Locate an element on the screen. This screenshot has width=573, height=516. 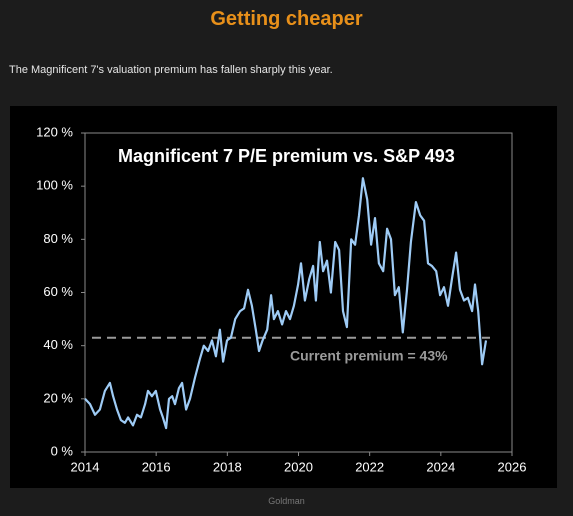
x-tick-label: 2018 is located at coordinates (227, 466).